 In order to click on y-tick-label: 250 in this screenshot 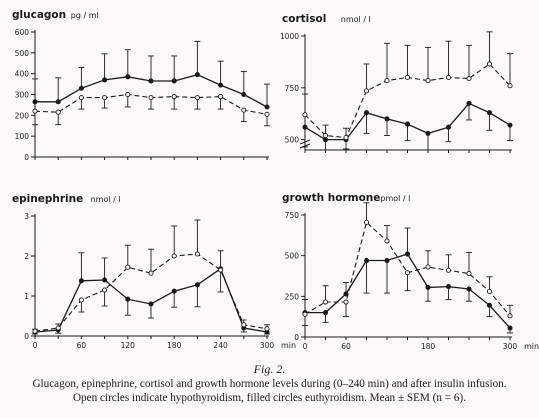, I will do `click(292, 296)`.